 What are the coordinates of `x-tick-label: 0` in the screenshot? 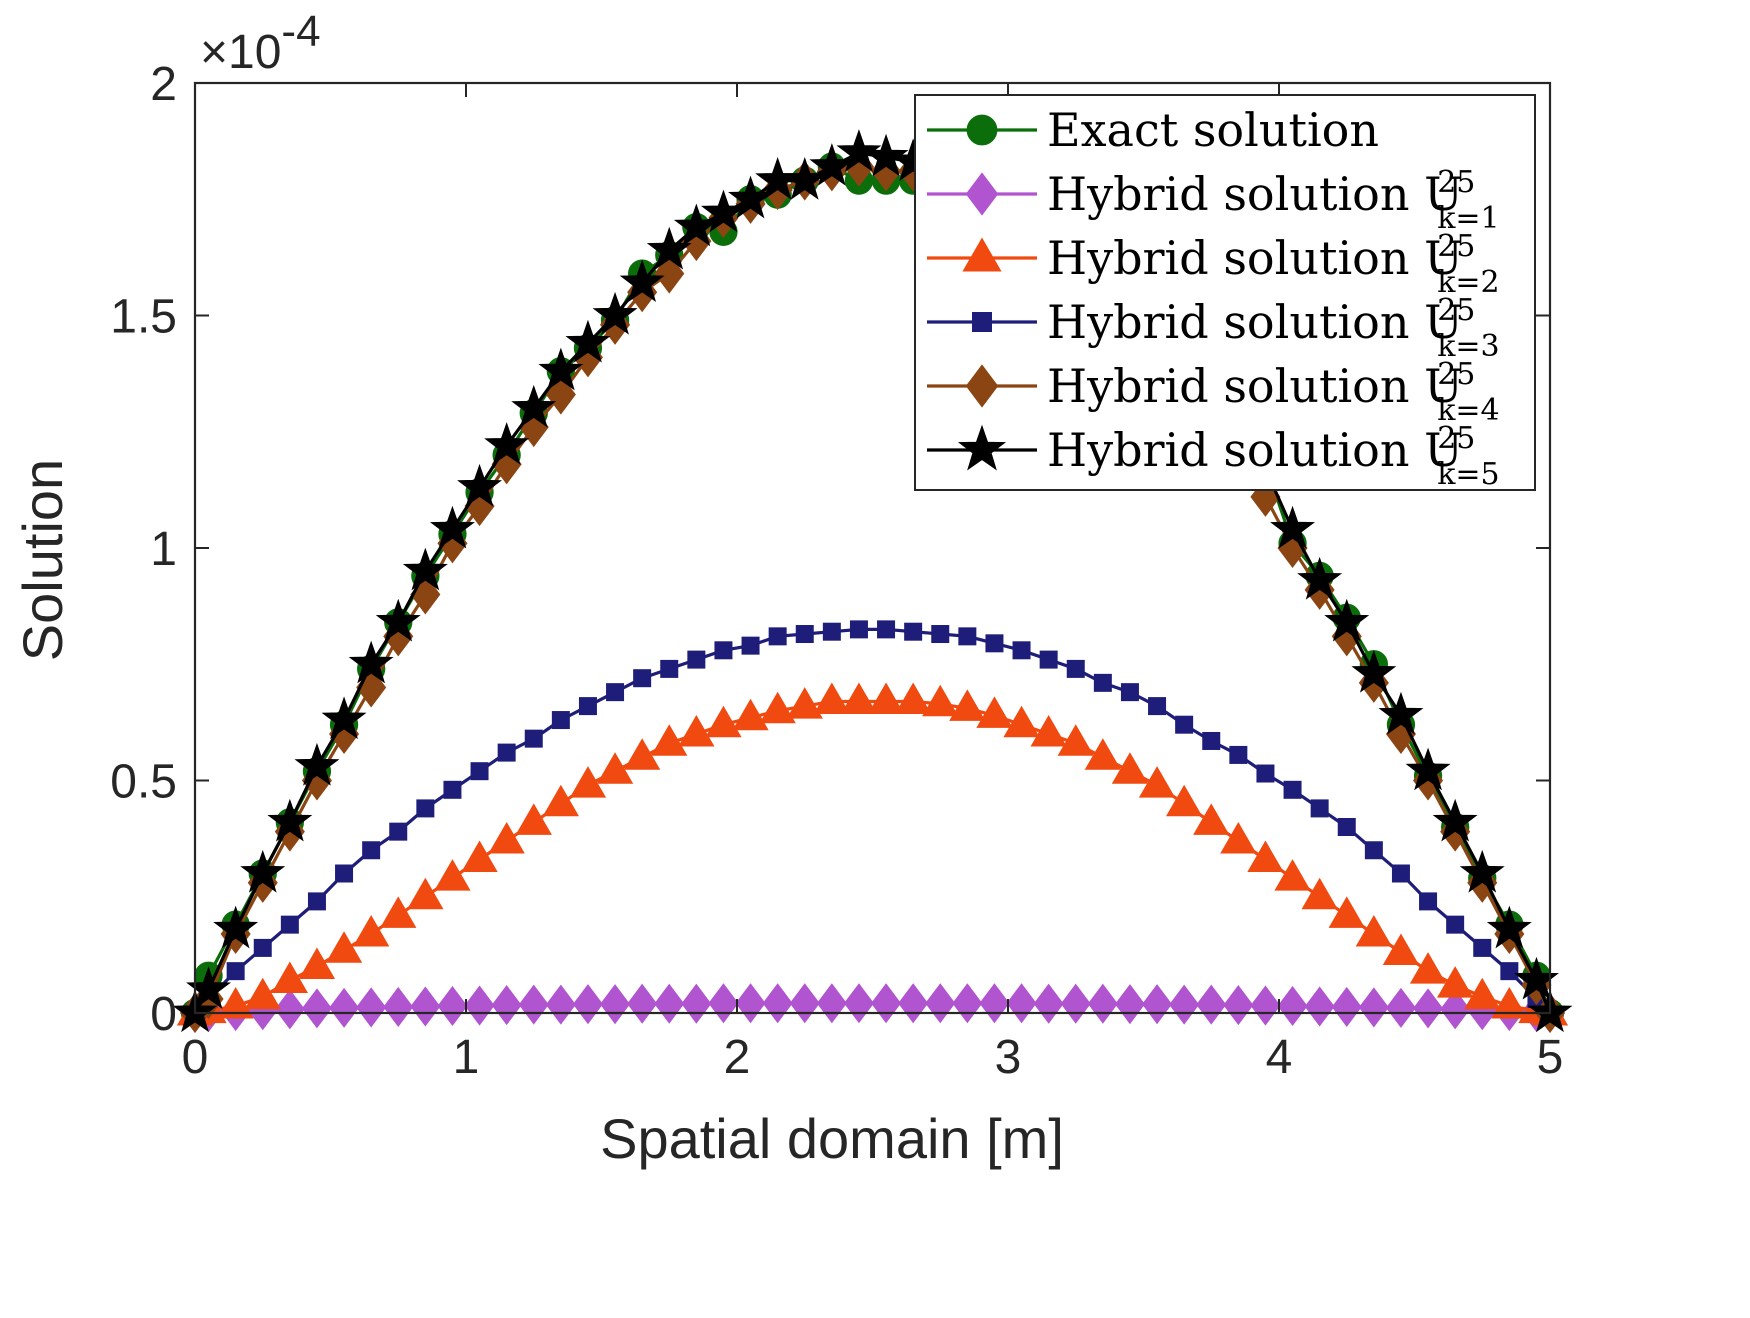 It's located at (195, 1057).